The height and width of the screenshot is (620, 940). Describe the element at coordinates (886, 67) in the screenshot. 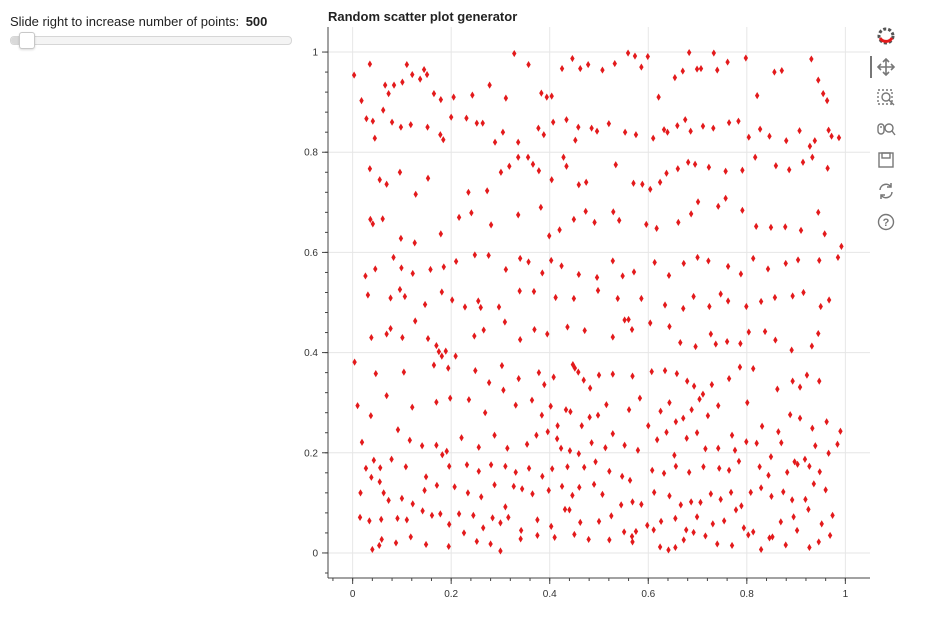

I see `pan-icon` at that location.